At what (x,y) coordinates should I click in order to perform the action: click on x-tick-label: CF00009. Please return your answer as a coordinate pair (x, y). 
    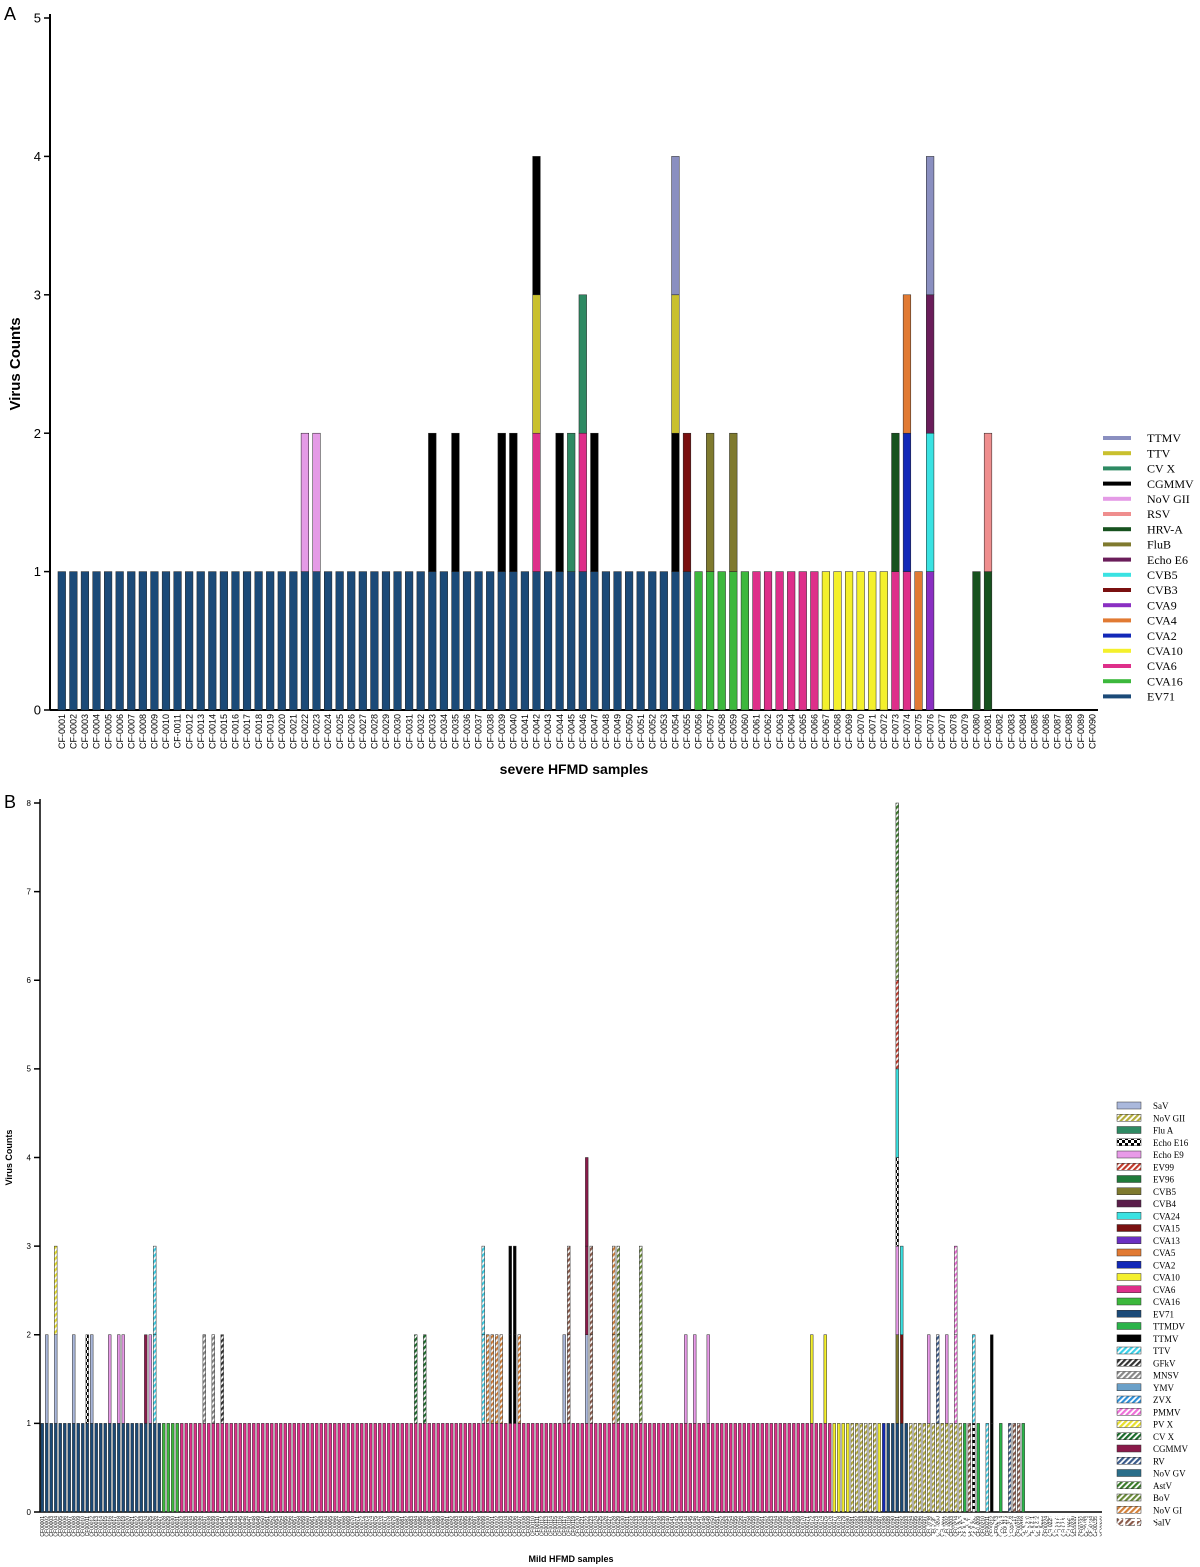
    Looking at the image, I should click on (79, 1526).